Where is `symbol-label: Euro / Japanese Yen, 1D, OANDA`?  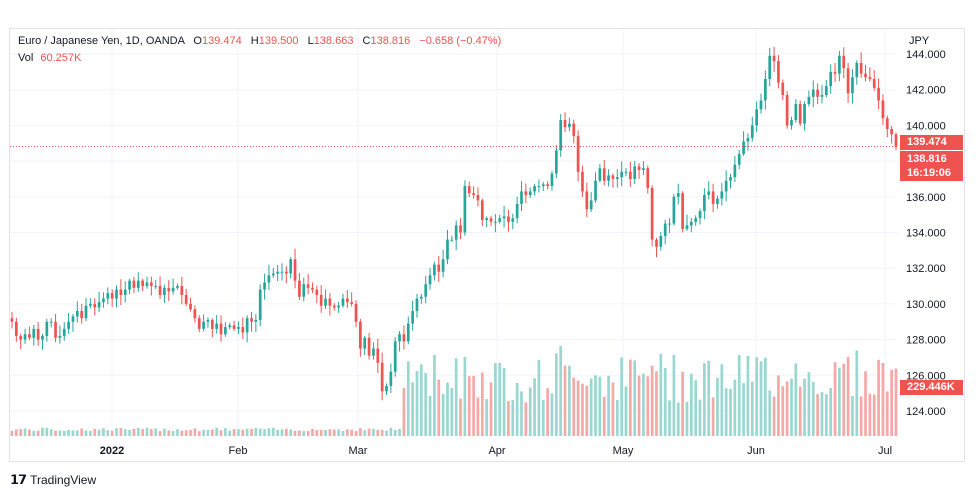 symbol-label: Euro / Japanese Yen, 1D, OANDA is located at coordinates (101, 41).